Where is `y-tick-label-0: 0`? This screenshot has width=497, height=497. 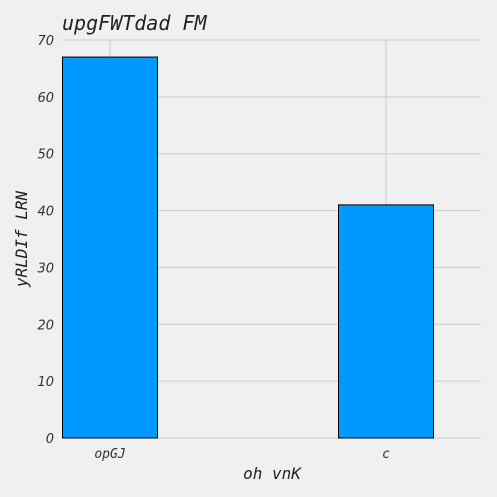 y-tick-label-0: 0 is located at coordinates (50, 439).